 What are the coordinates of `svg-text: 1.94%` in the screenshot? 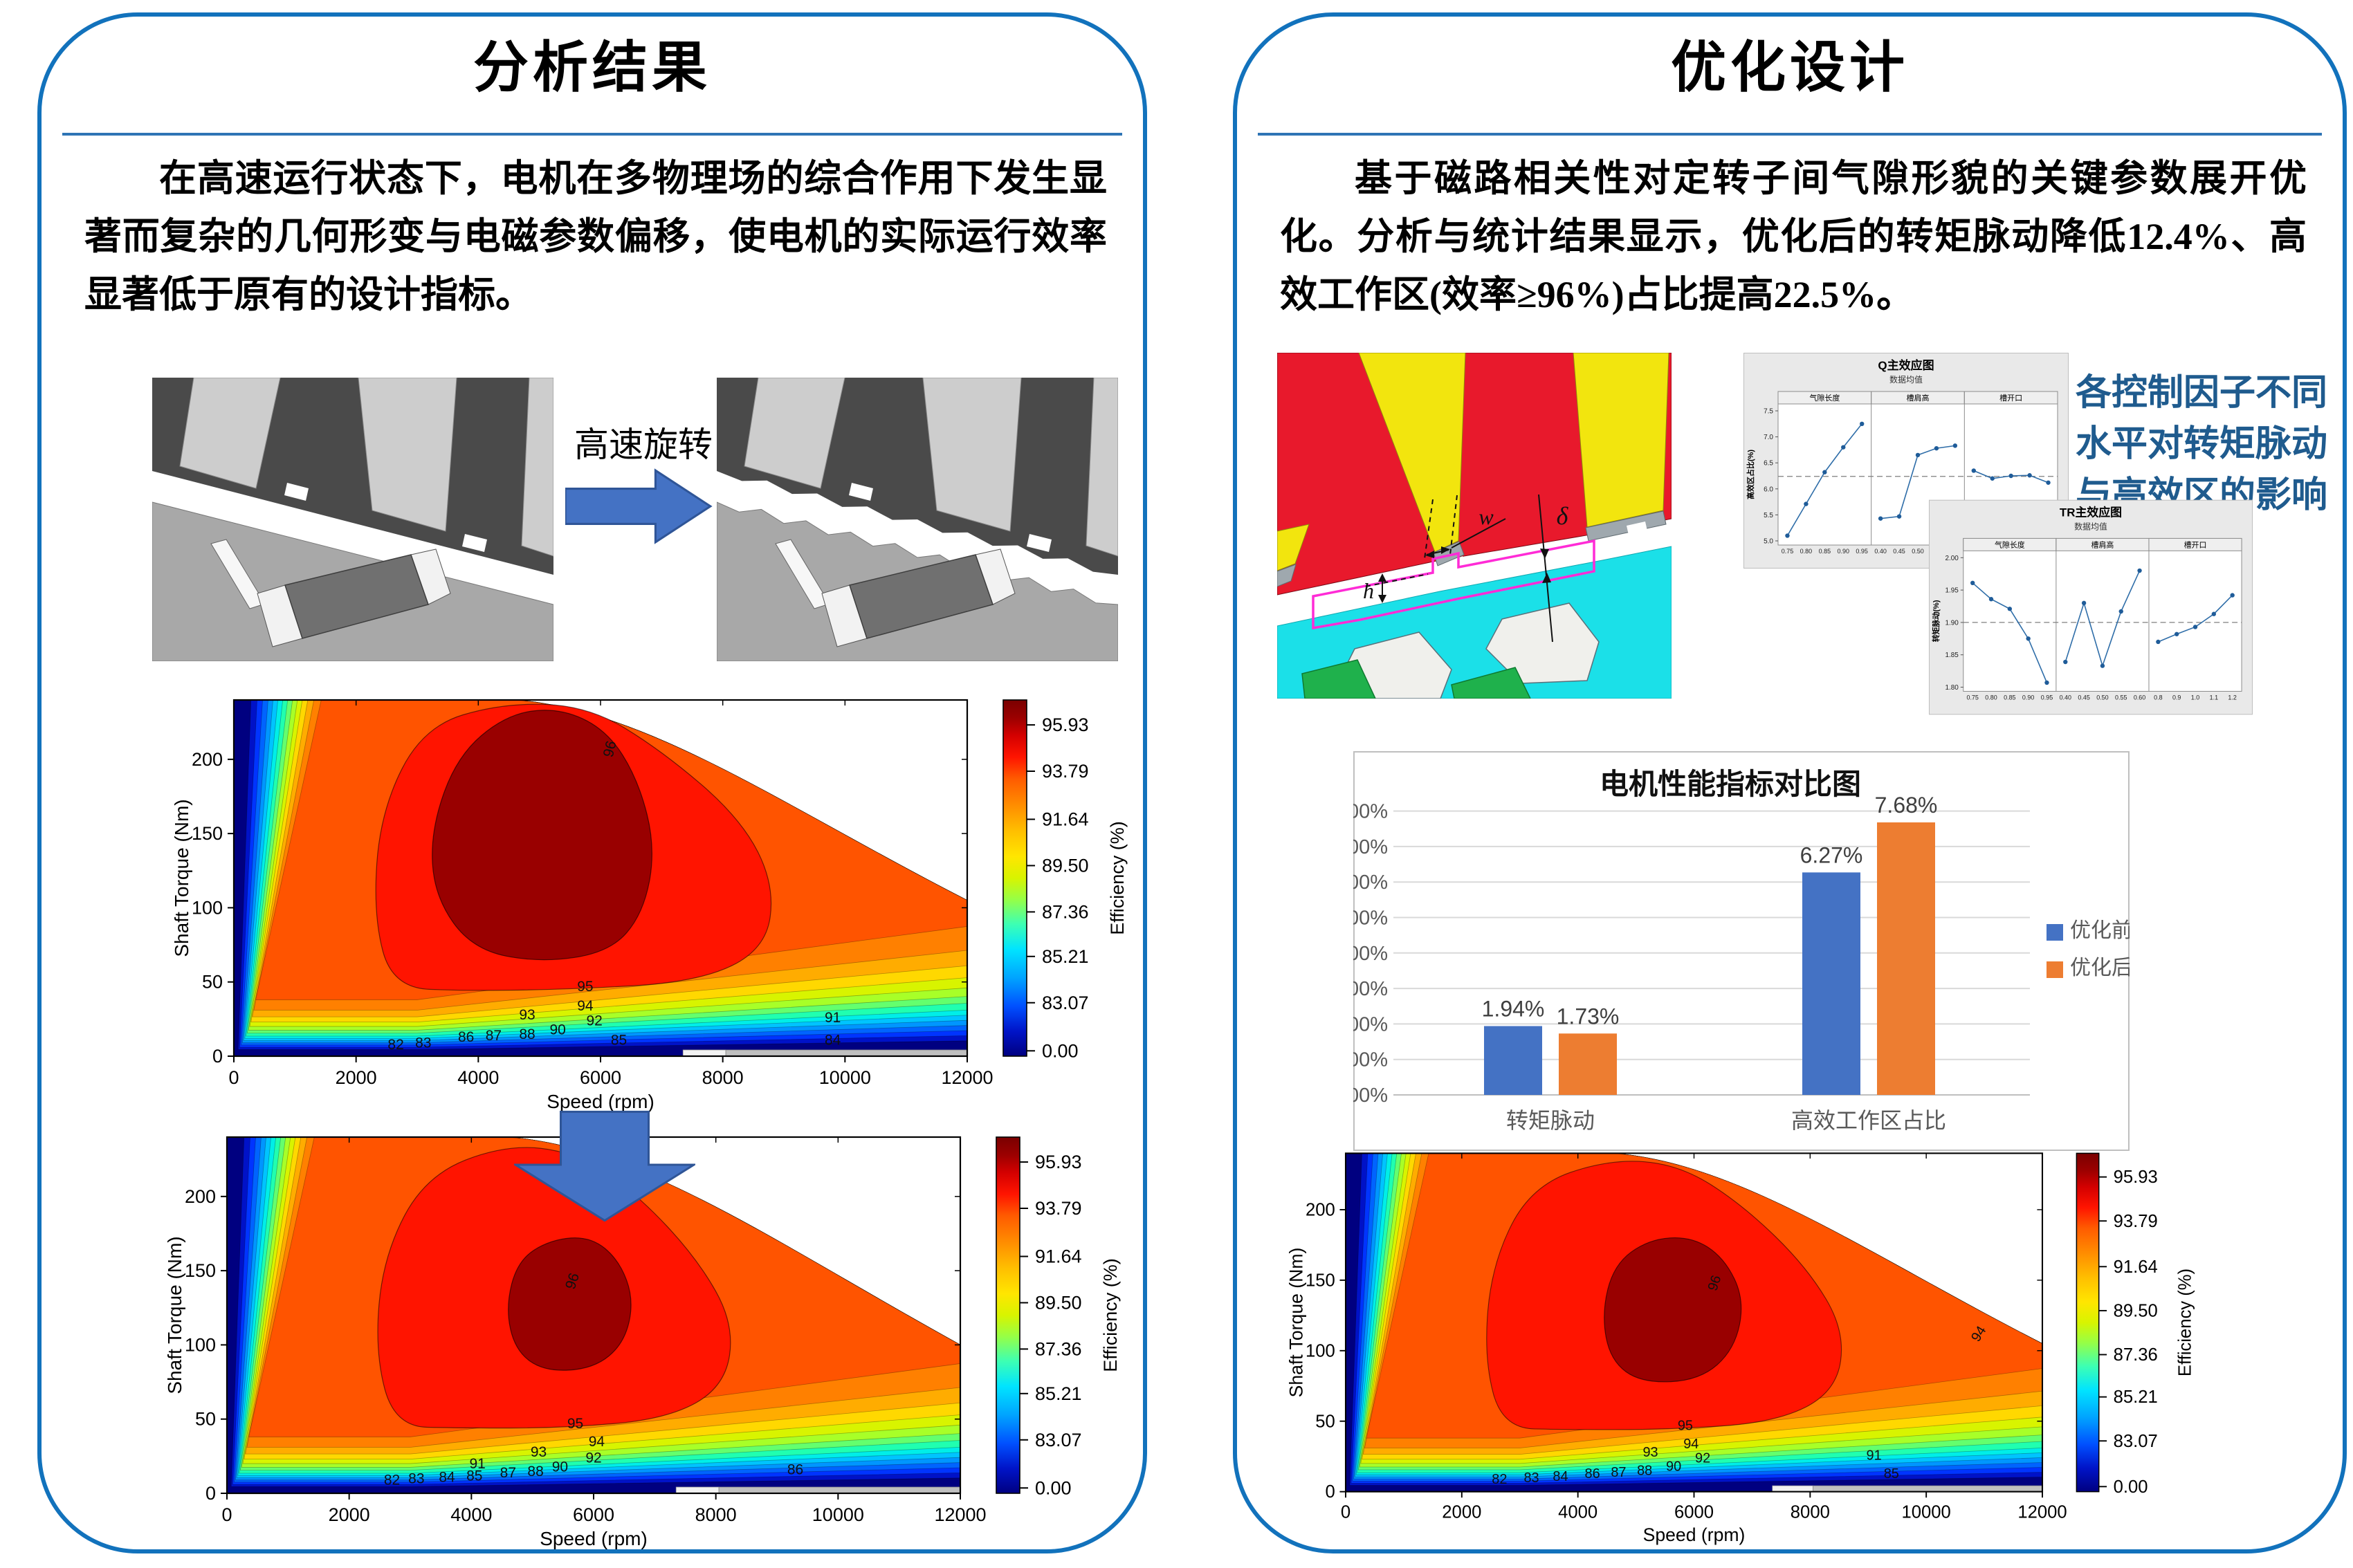 It's located at (1513, 1008).